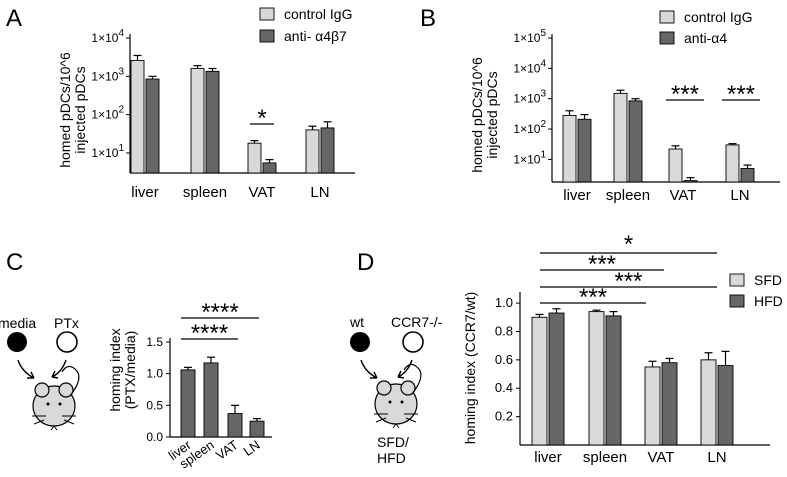 This screenshot has height=477, width=787. Describe the element at coordinates (14, 18) in the screenshot. I see `panel-label-a: A` at that location.